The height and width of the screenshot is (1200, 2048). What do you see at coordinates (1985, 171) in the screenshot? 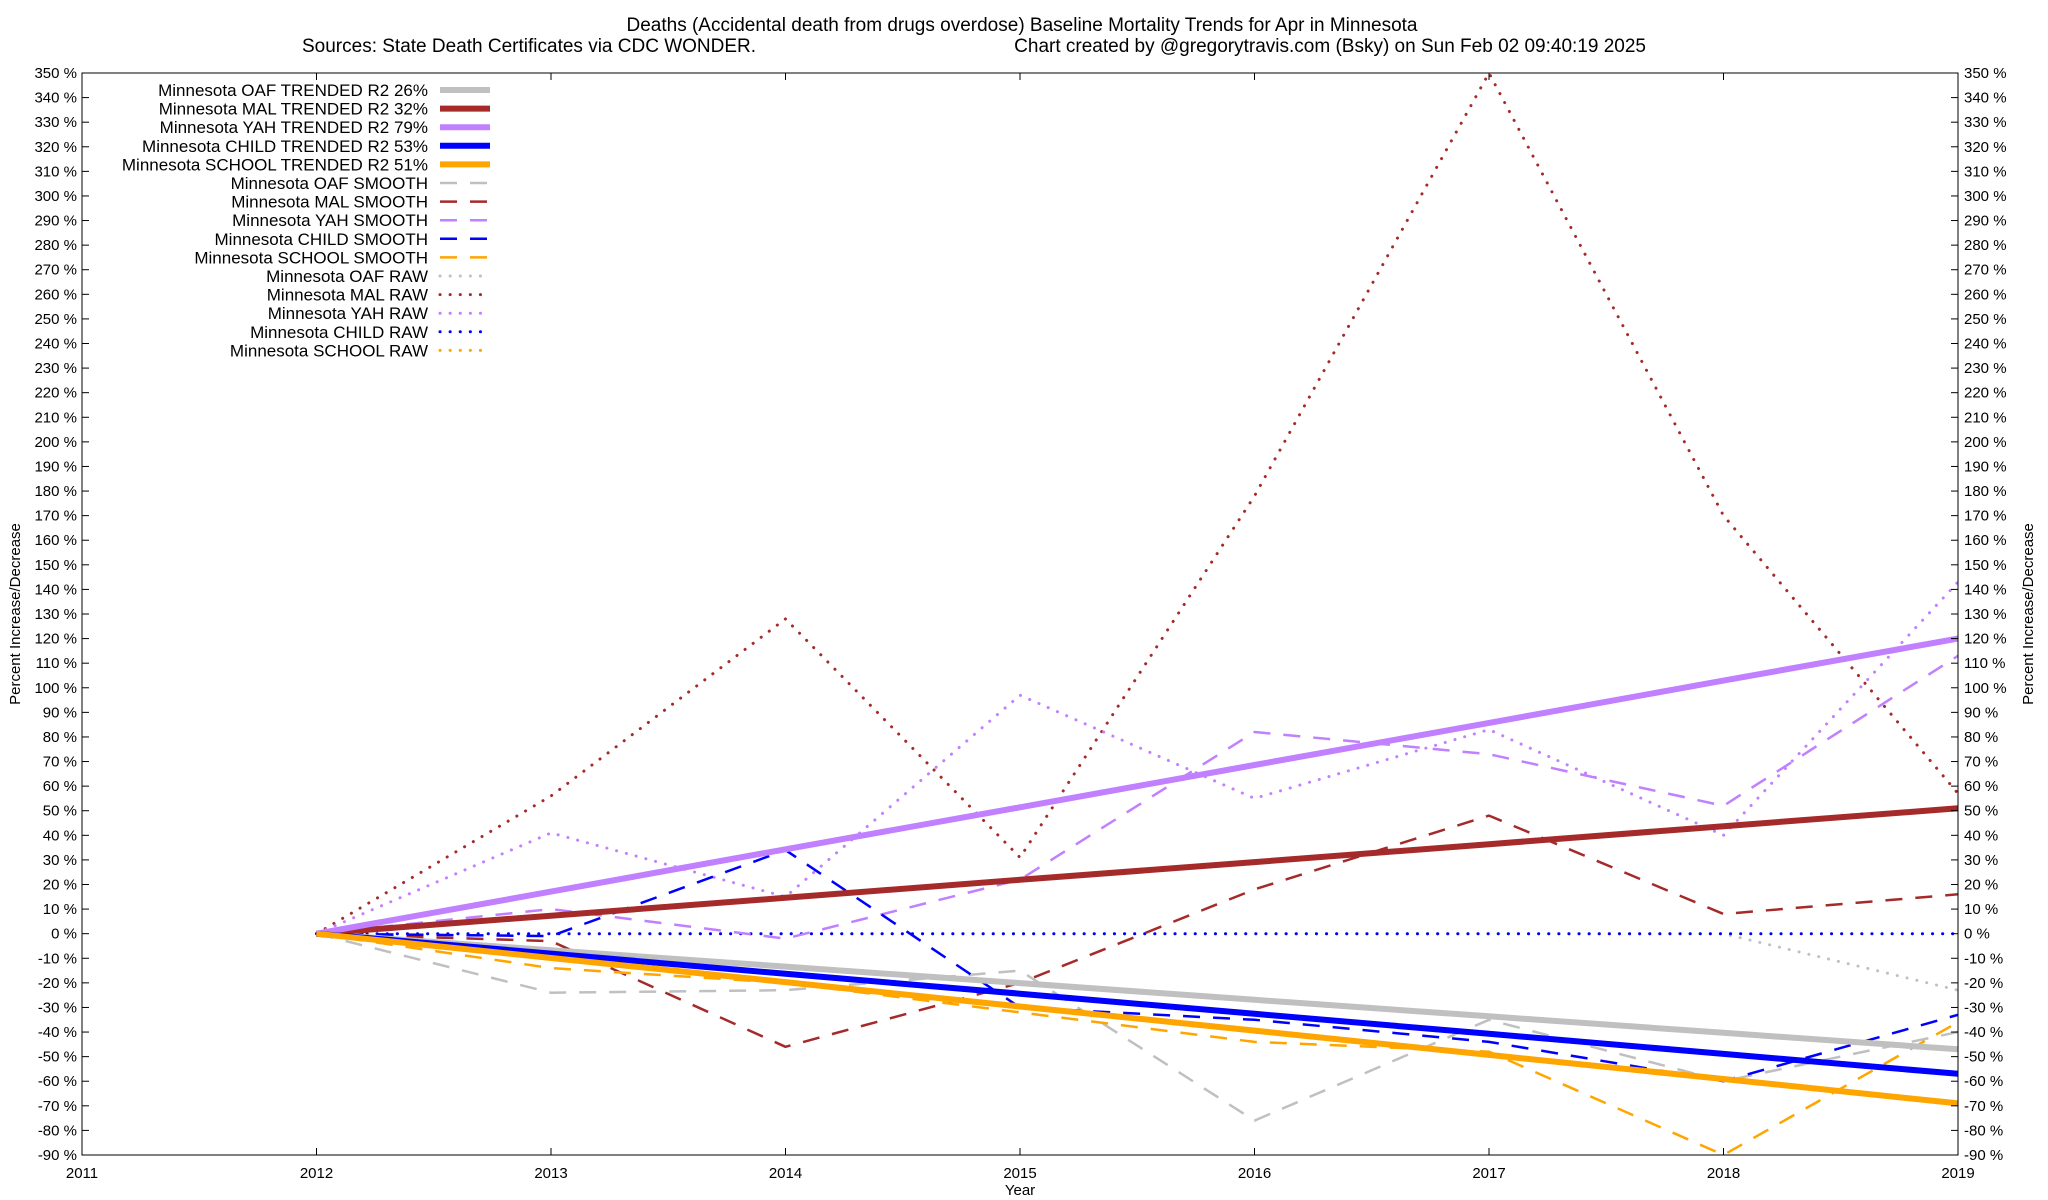
I see `y-tick-label-right: 310 %` at bounding box center [1985, 171].